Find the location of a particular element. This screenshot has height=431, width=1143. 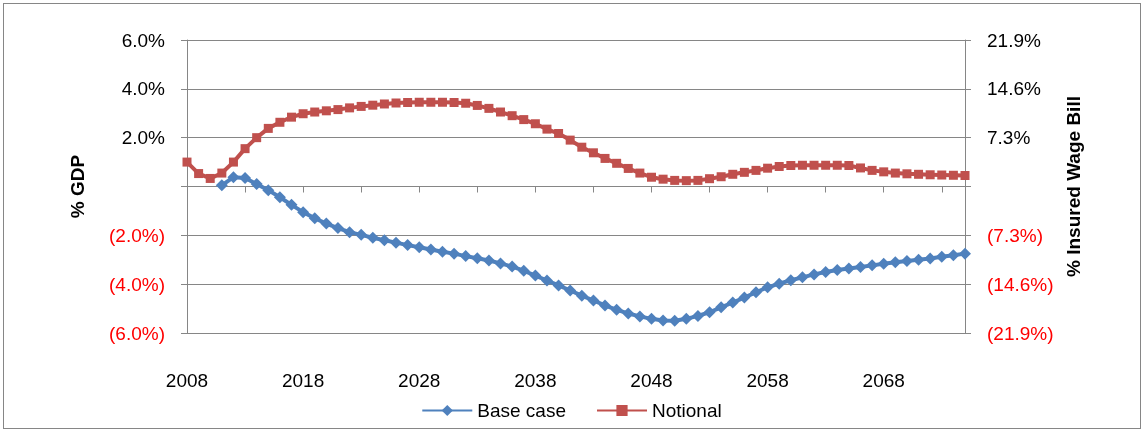

y-axis-title: % GDP is located at coordinates (77, 186).